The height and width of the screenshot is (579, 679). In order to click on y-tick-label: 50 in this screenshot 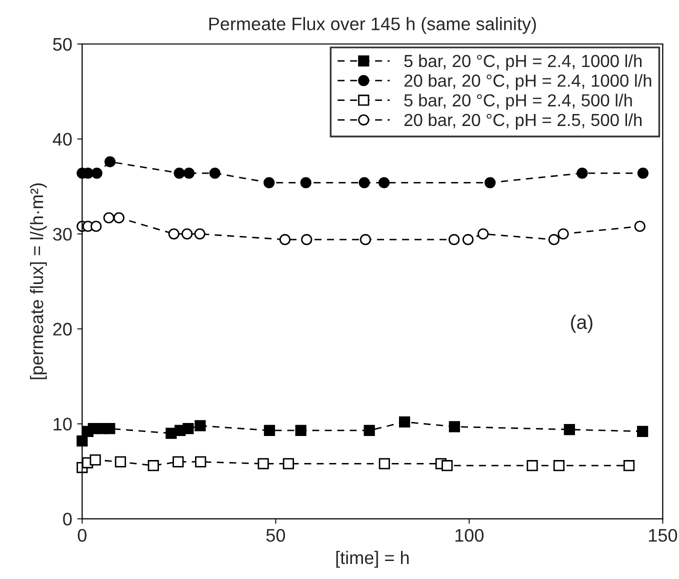, I will do `click(62, 44)`.